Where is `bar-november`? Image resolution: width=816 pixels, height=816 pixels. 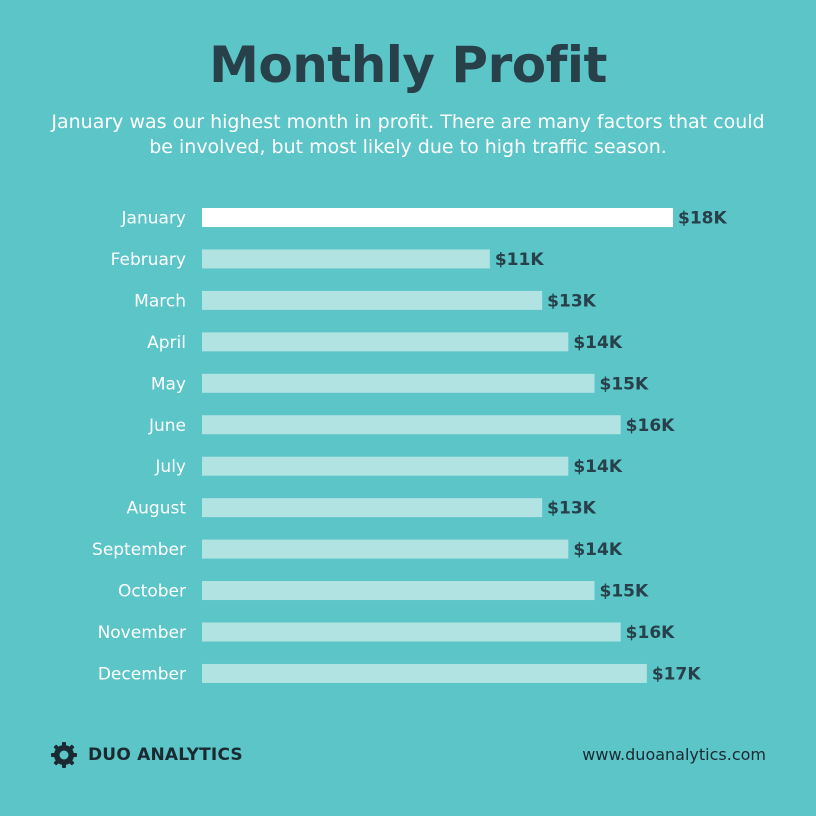 bar-november is located at coordinates (411, 632).